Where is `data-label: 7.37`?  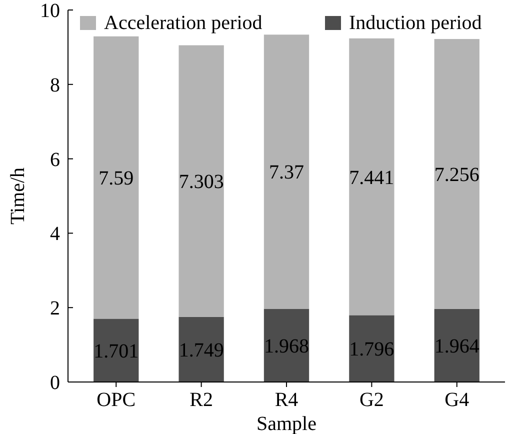 data-label: 7.37 is located at coordinates (286, 173).